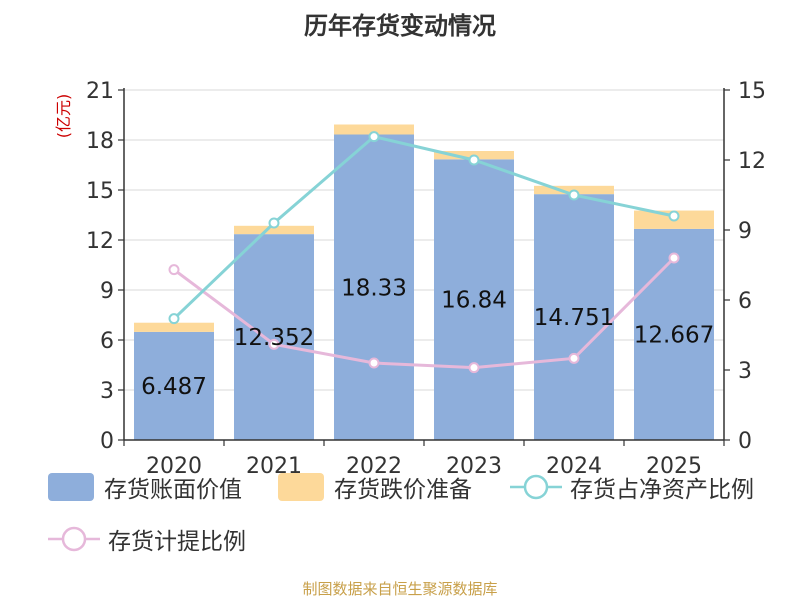 Image resolution: width=800 pixels, height=600 pixels. I want to click on y-tick-label-left: 9, so click(107, 291).